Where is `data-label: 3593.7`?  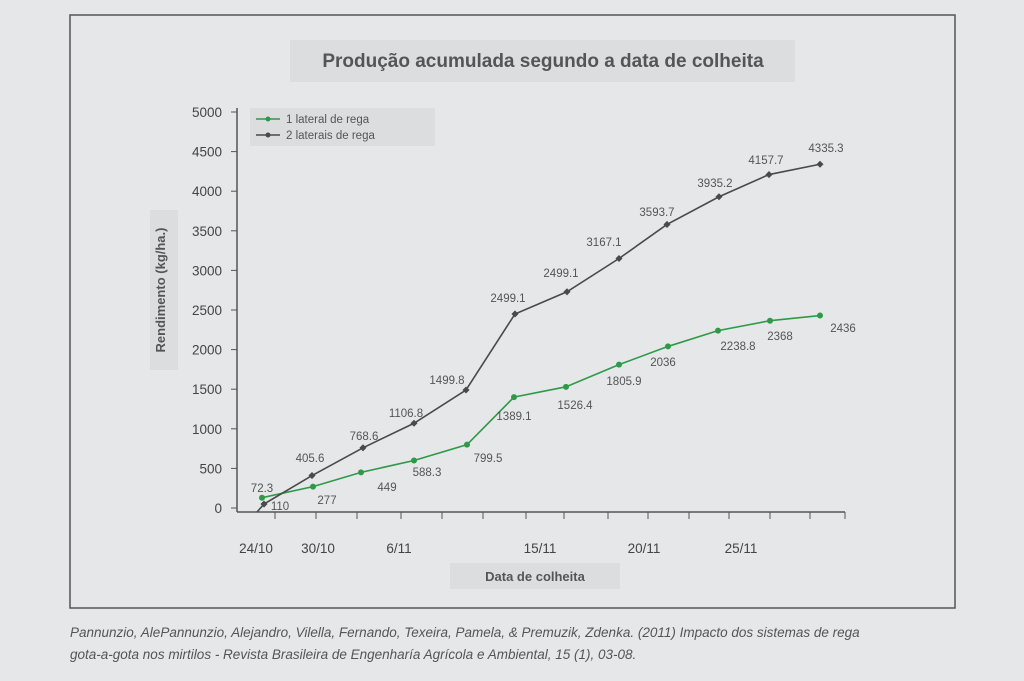
data-label: 3593.7 is located at coordinates (656, 213).